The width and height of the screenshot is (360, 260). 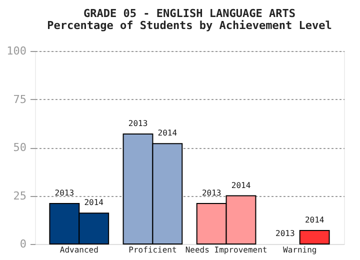 What do you see at coordinates (300, 250) in the screenshot?
I see `x-tick-label: Warning` at bounding box center [300, 250].